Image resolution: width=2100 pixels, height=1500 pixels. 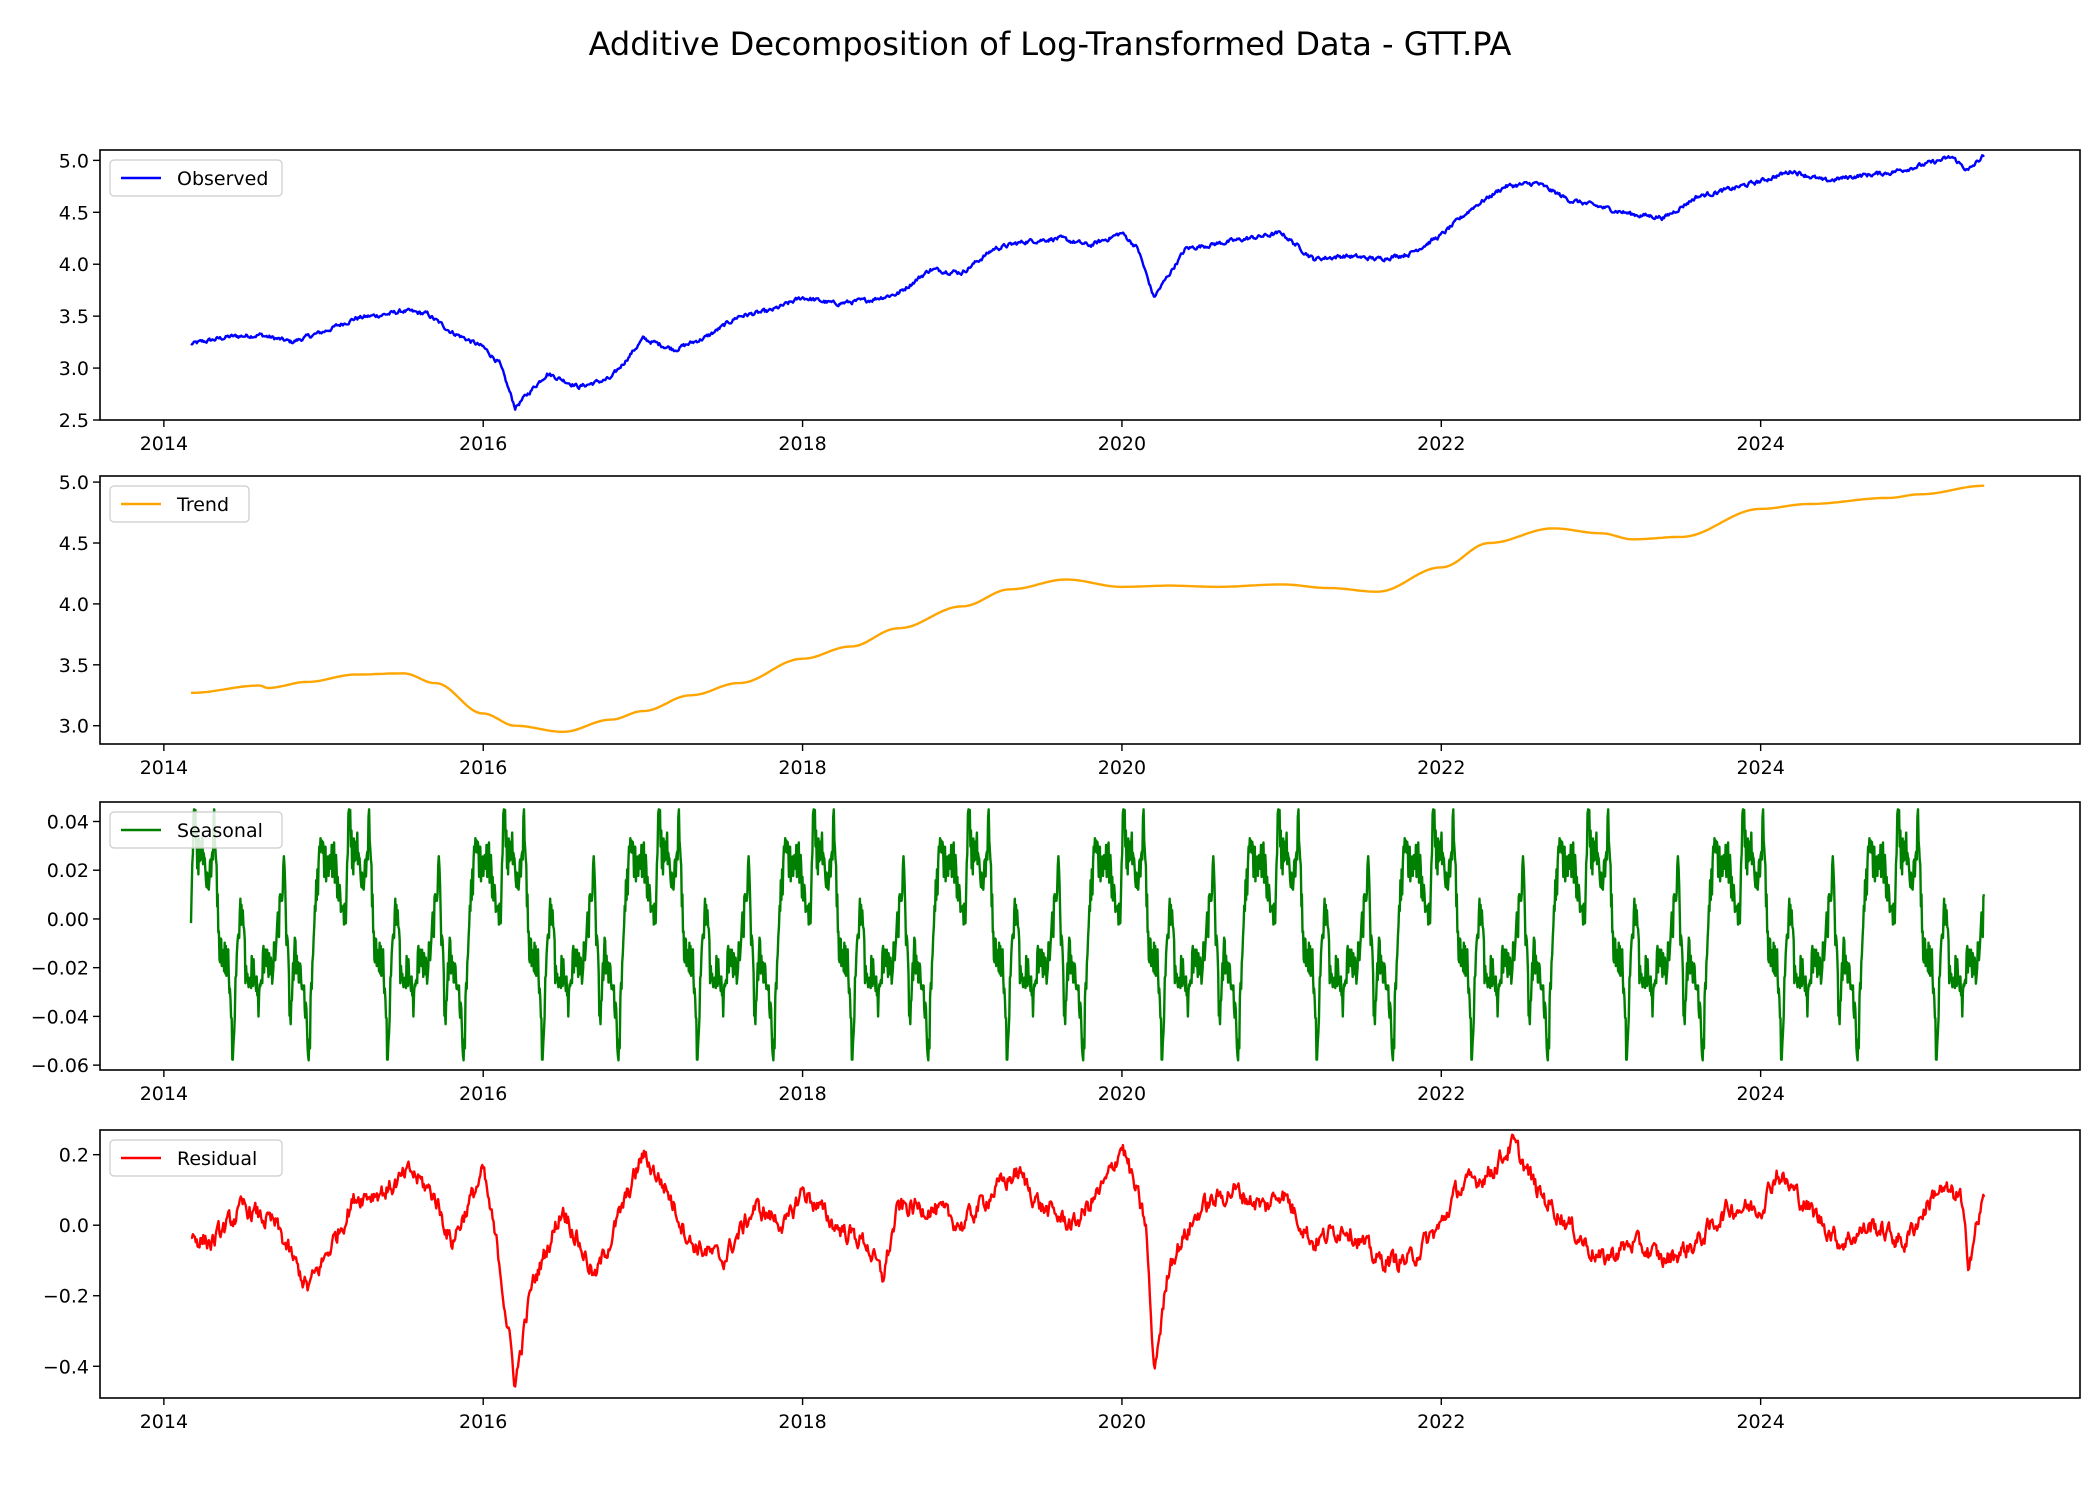 I want to click on legend-label: Residual, so click(x=217, y=1159).